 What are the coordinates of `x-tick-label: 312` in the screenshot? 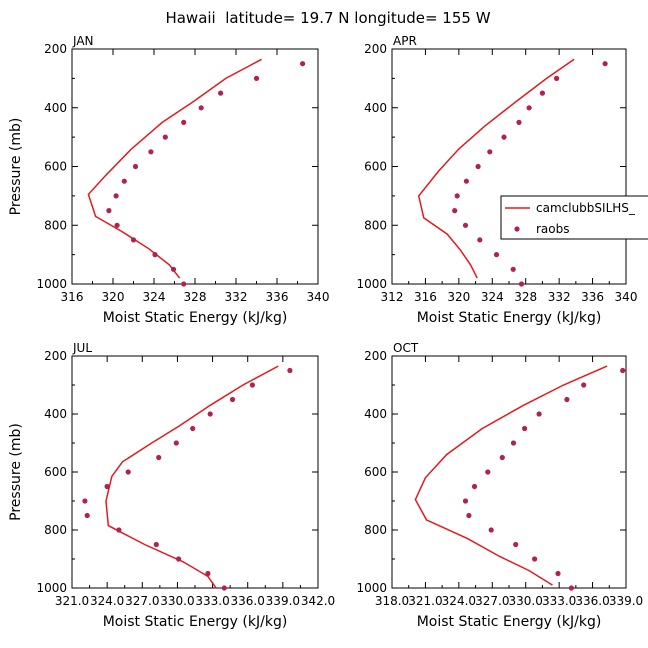 It's located at (392, 297).